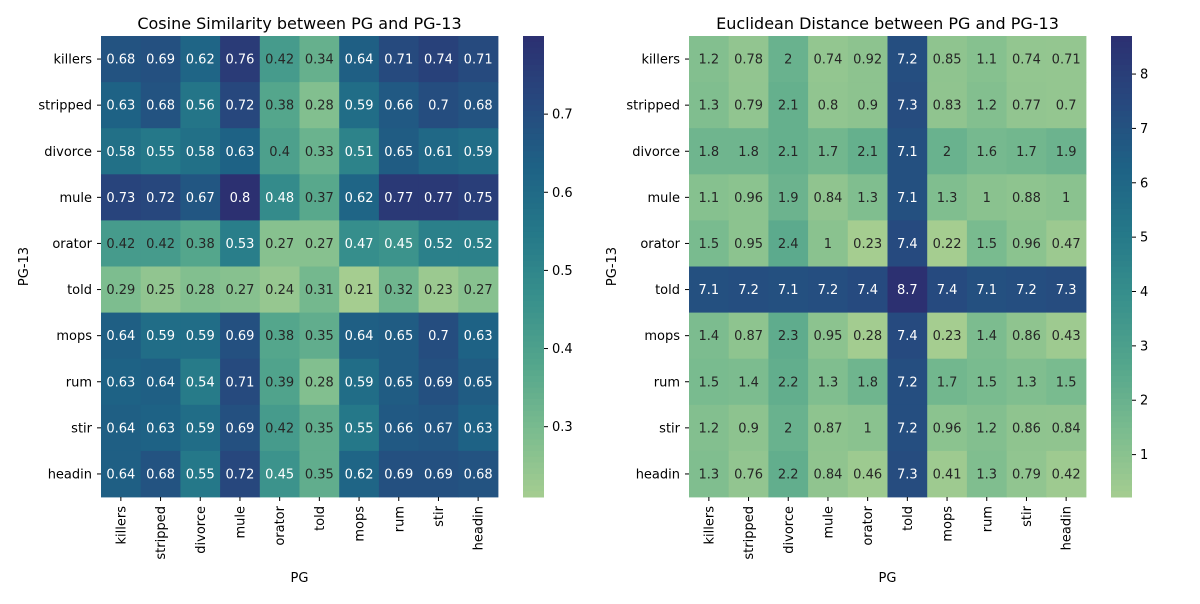  I want to click on chart2-cell-label: 1.4, so click(986, 336).